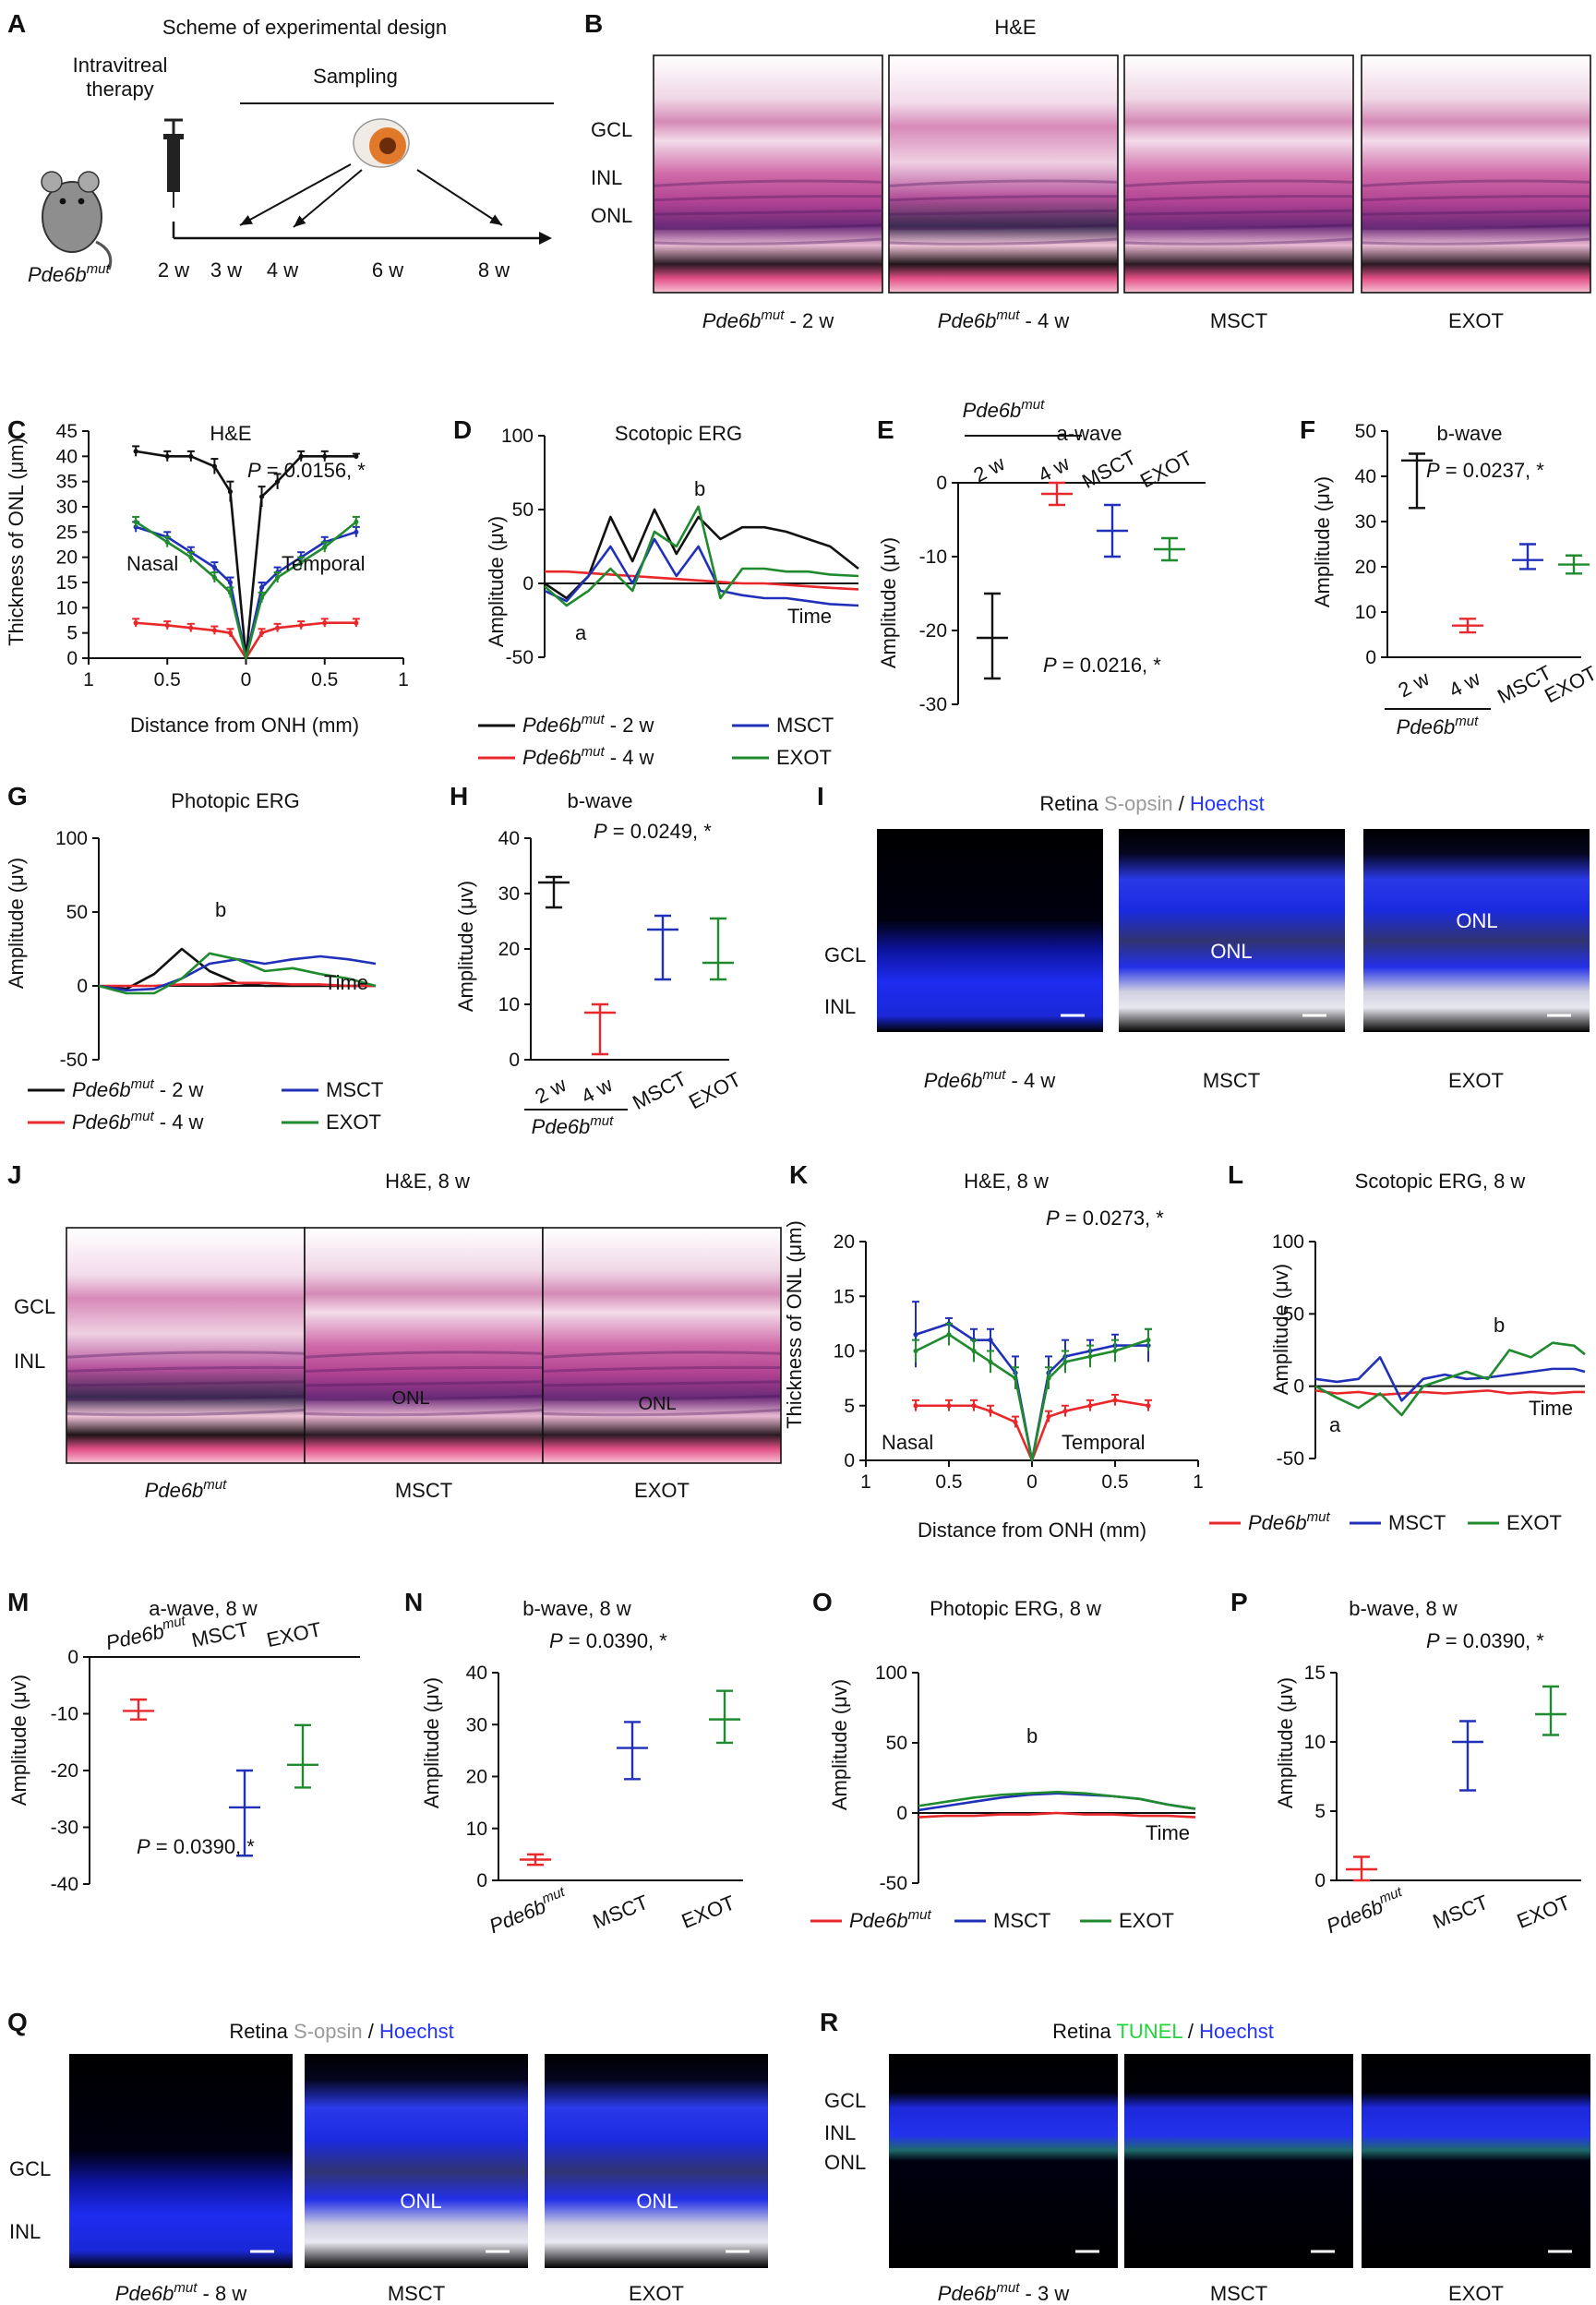 This screenshot has height=2305, width=1596. What do you see at coordinates (16, 429) in the screenshot?
I see `panel-letter-C: C` at bounding box center [16, 429].